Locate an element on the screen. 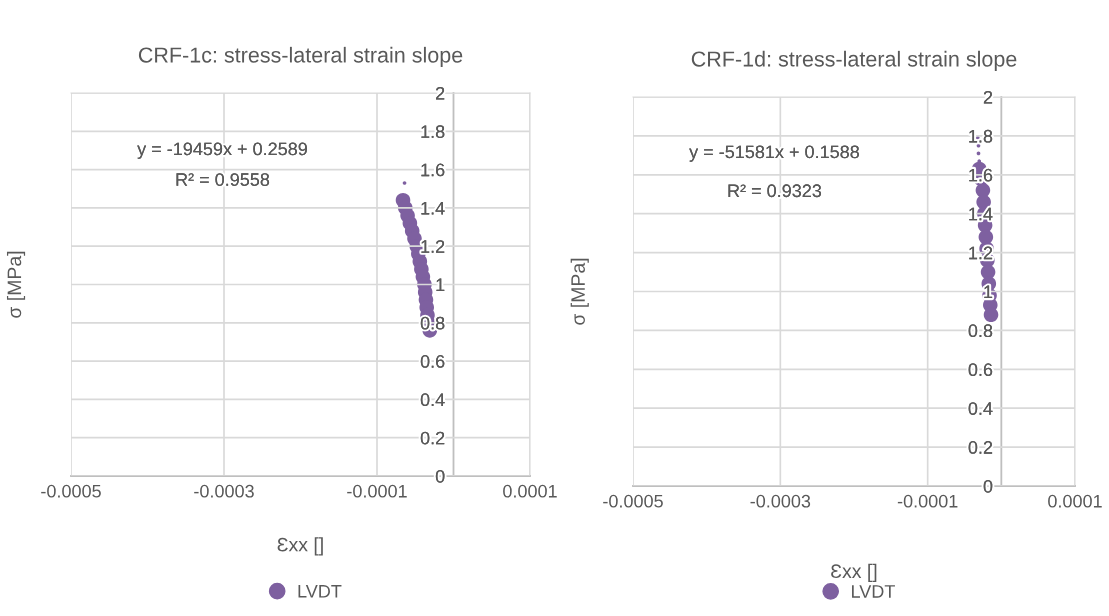  annotation: y = -51581x + 0.1588 is located at coordinates (774, 153).